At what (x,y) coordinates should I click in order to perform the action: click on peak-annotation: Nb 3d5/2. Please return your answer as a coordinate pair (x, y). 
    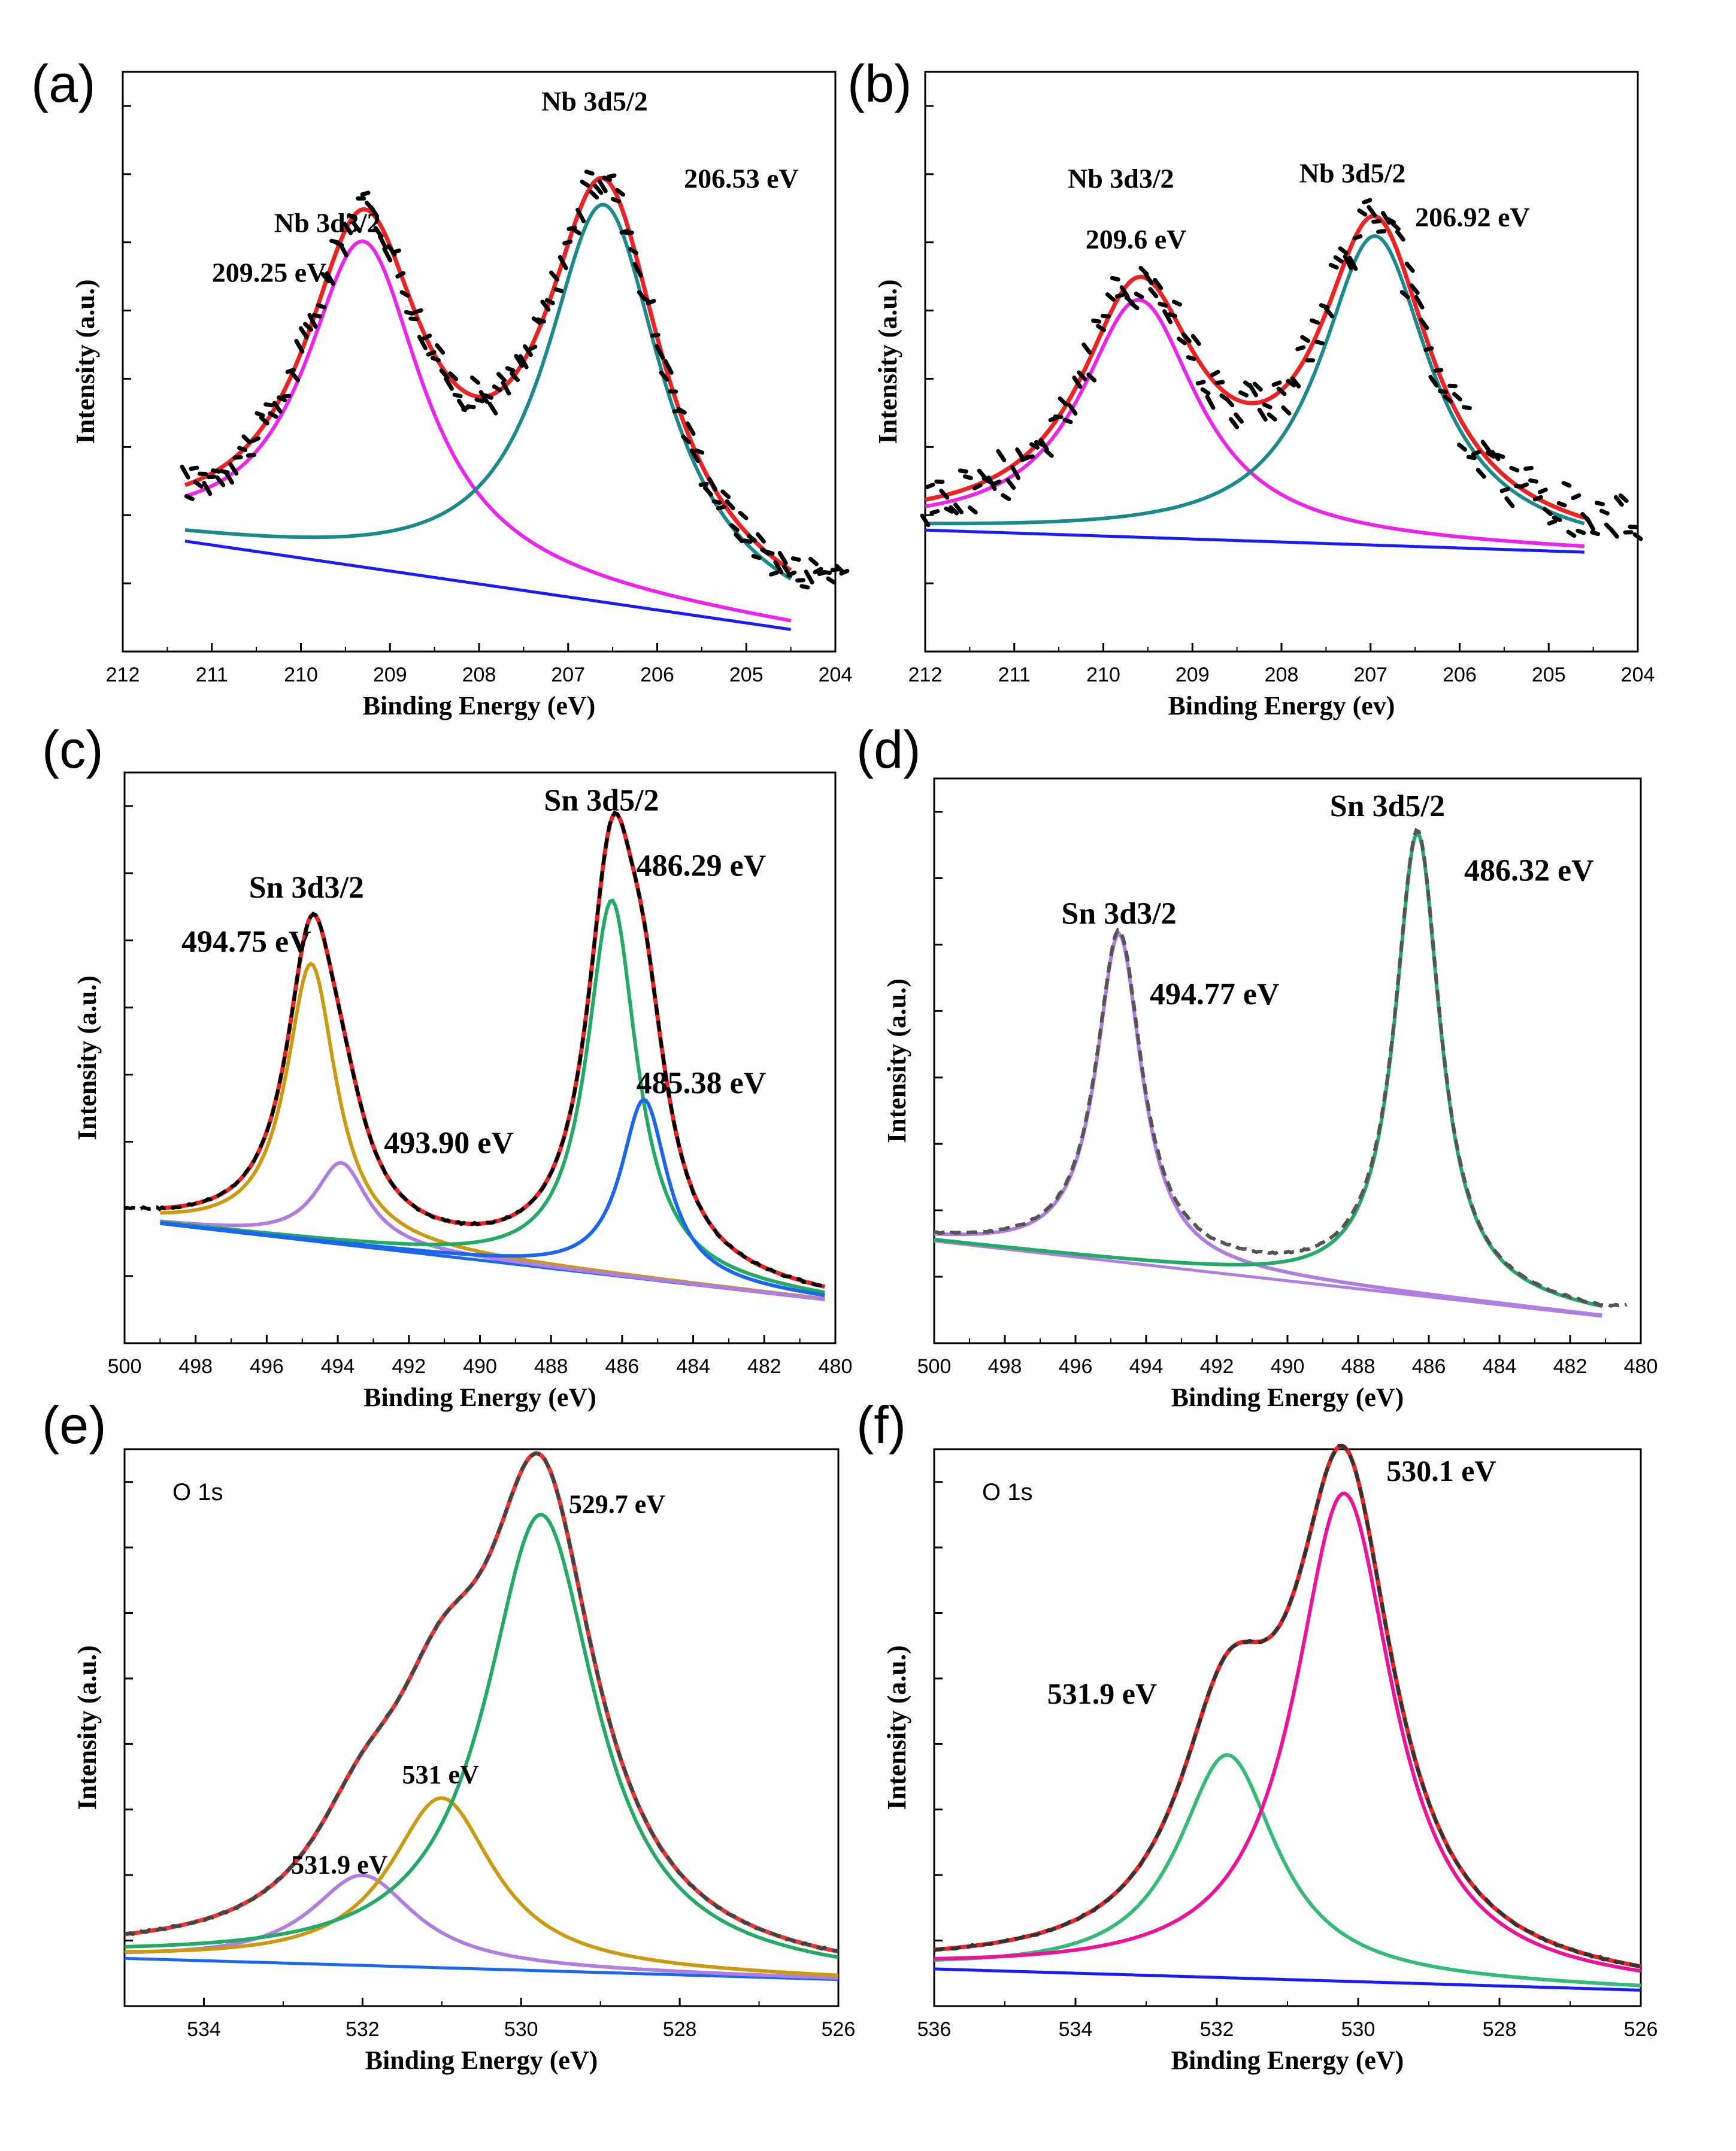
    Looking at the image, I should click on (594, 101).